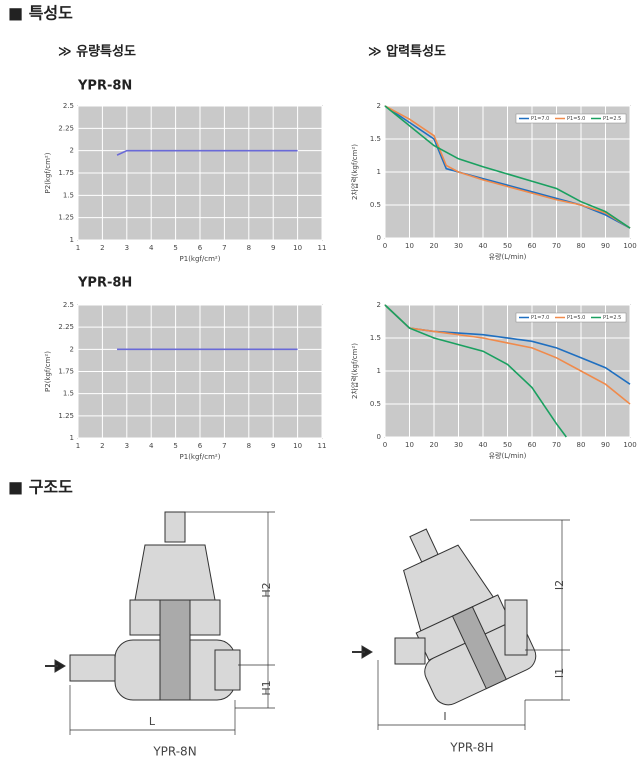  I want to click on dimension-lines-left, so click(172, 623).